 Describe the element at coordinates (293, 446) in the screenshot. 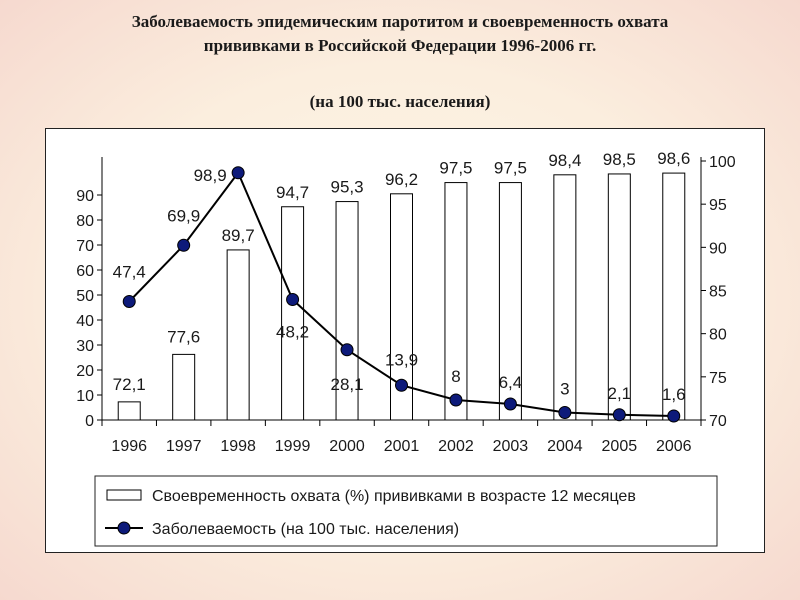

I see `x-axis-tick-label: 1999` at that location.